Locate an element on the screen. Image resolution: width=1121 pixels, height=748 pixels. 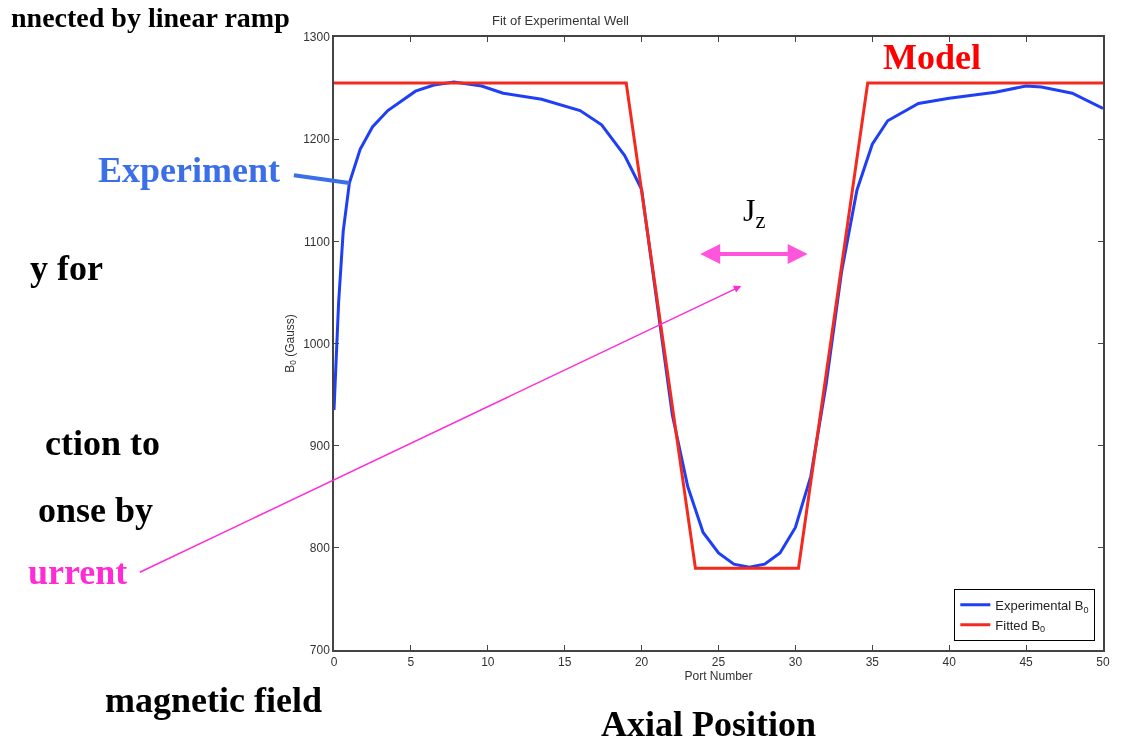
legend-label: Fitted B$_{0}$ is located at coordinates (1020, 626).